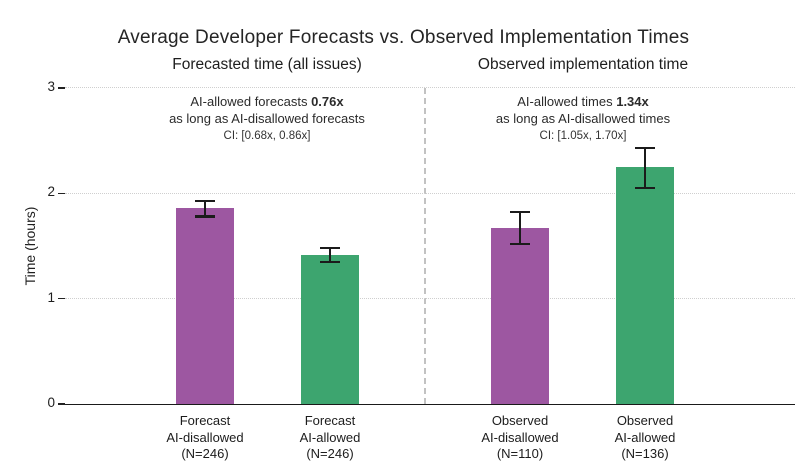  What do you see at coordinates (645, 437) in the screenshot?
I see `x-tick-label: Observed AI-allowed (N=136)` at bounding box center [645, 437].